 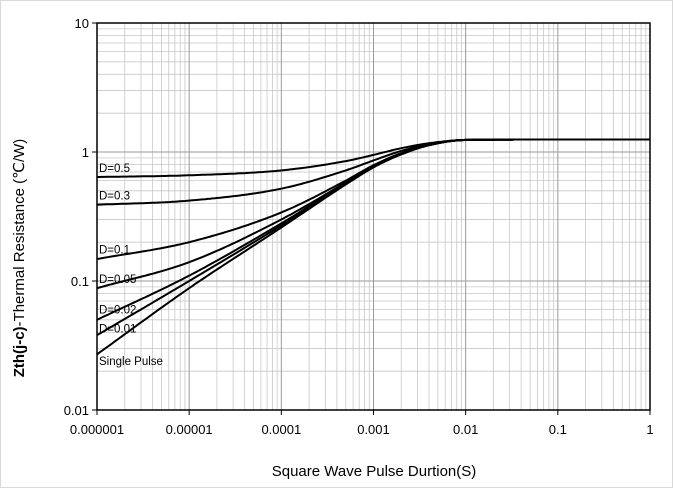 What do you see at coordinates (97, 429) in the screenshot?
I see `x-tick-label: 0.000001` at bounding box center [97, 429].